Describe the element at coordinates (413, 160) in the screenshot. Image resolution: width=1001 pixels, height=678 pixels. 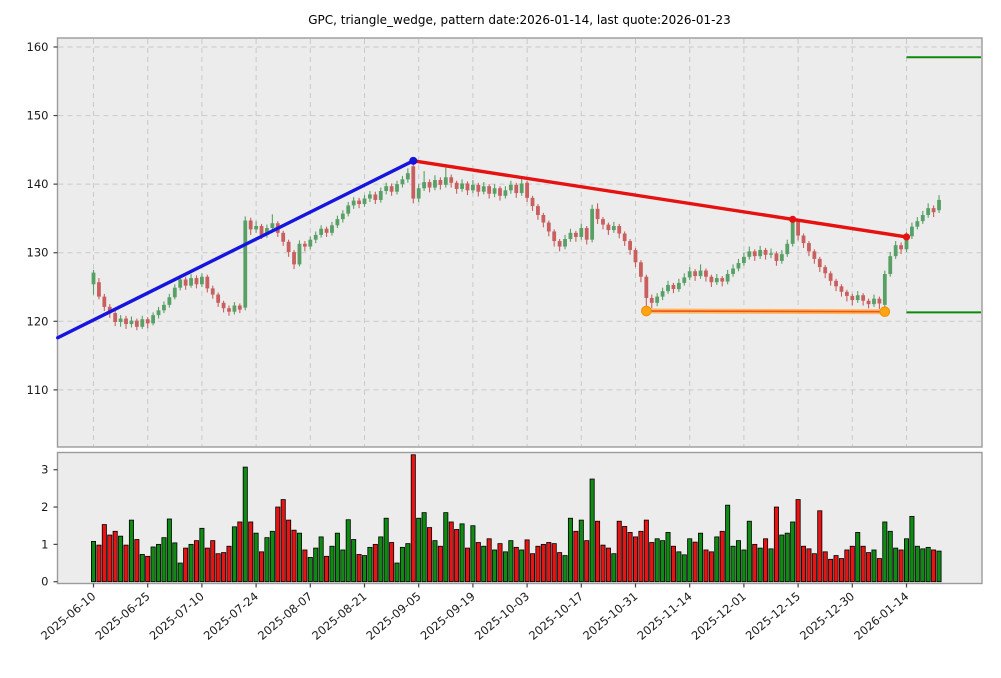
I see `blue-trendline-marker` at that location.